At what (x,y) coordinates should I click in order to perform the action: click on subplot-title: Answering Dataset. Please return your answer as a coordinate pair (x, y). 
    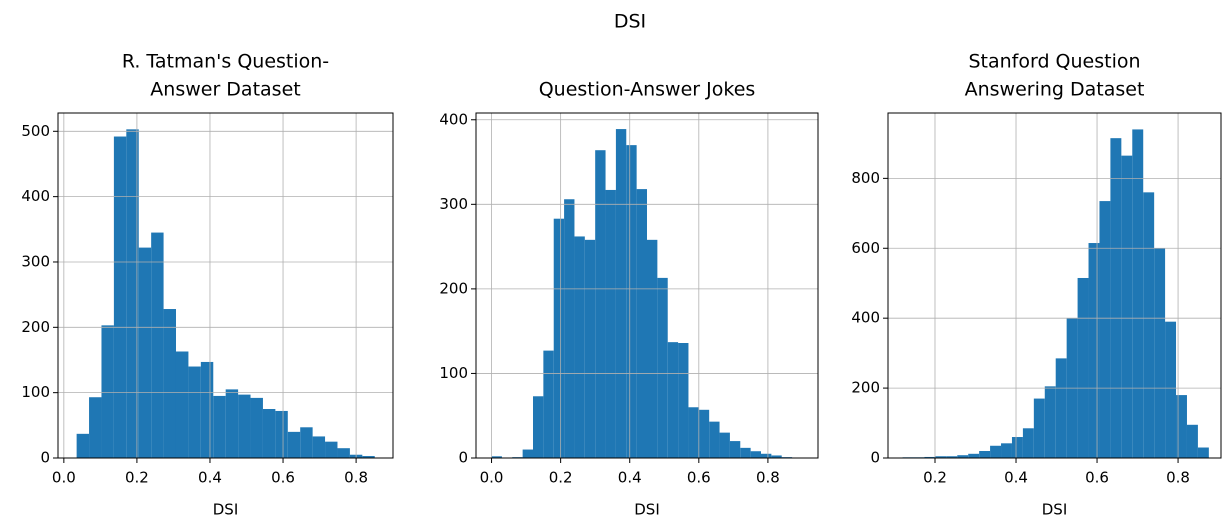
    Looking at the image, I should click on (1055, 90).